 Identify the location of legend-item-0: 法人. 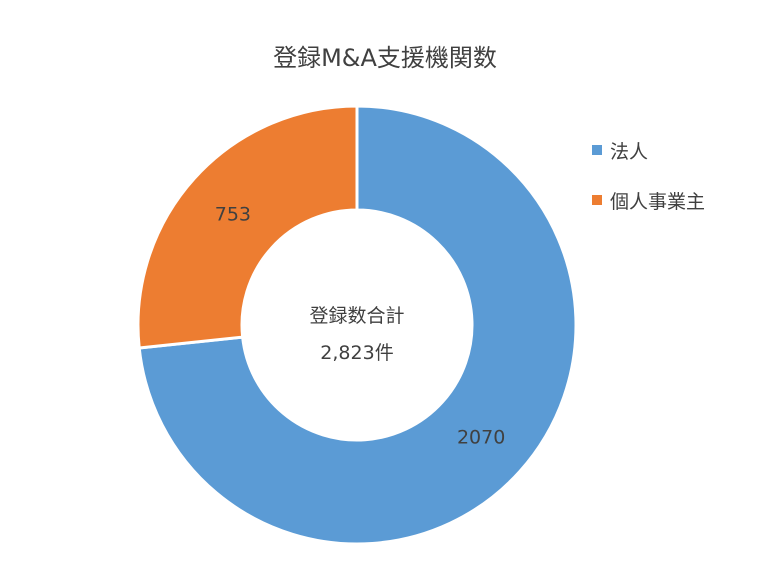
(677, 150).